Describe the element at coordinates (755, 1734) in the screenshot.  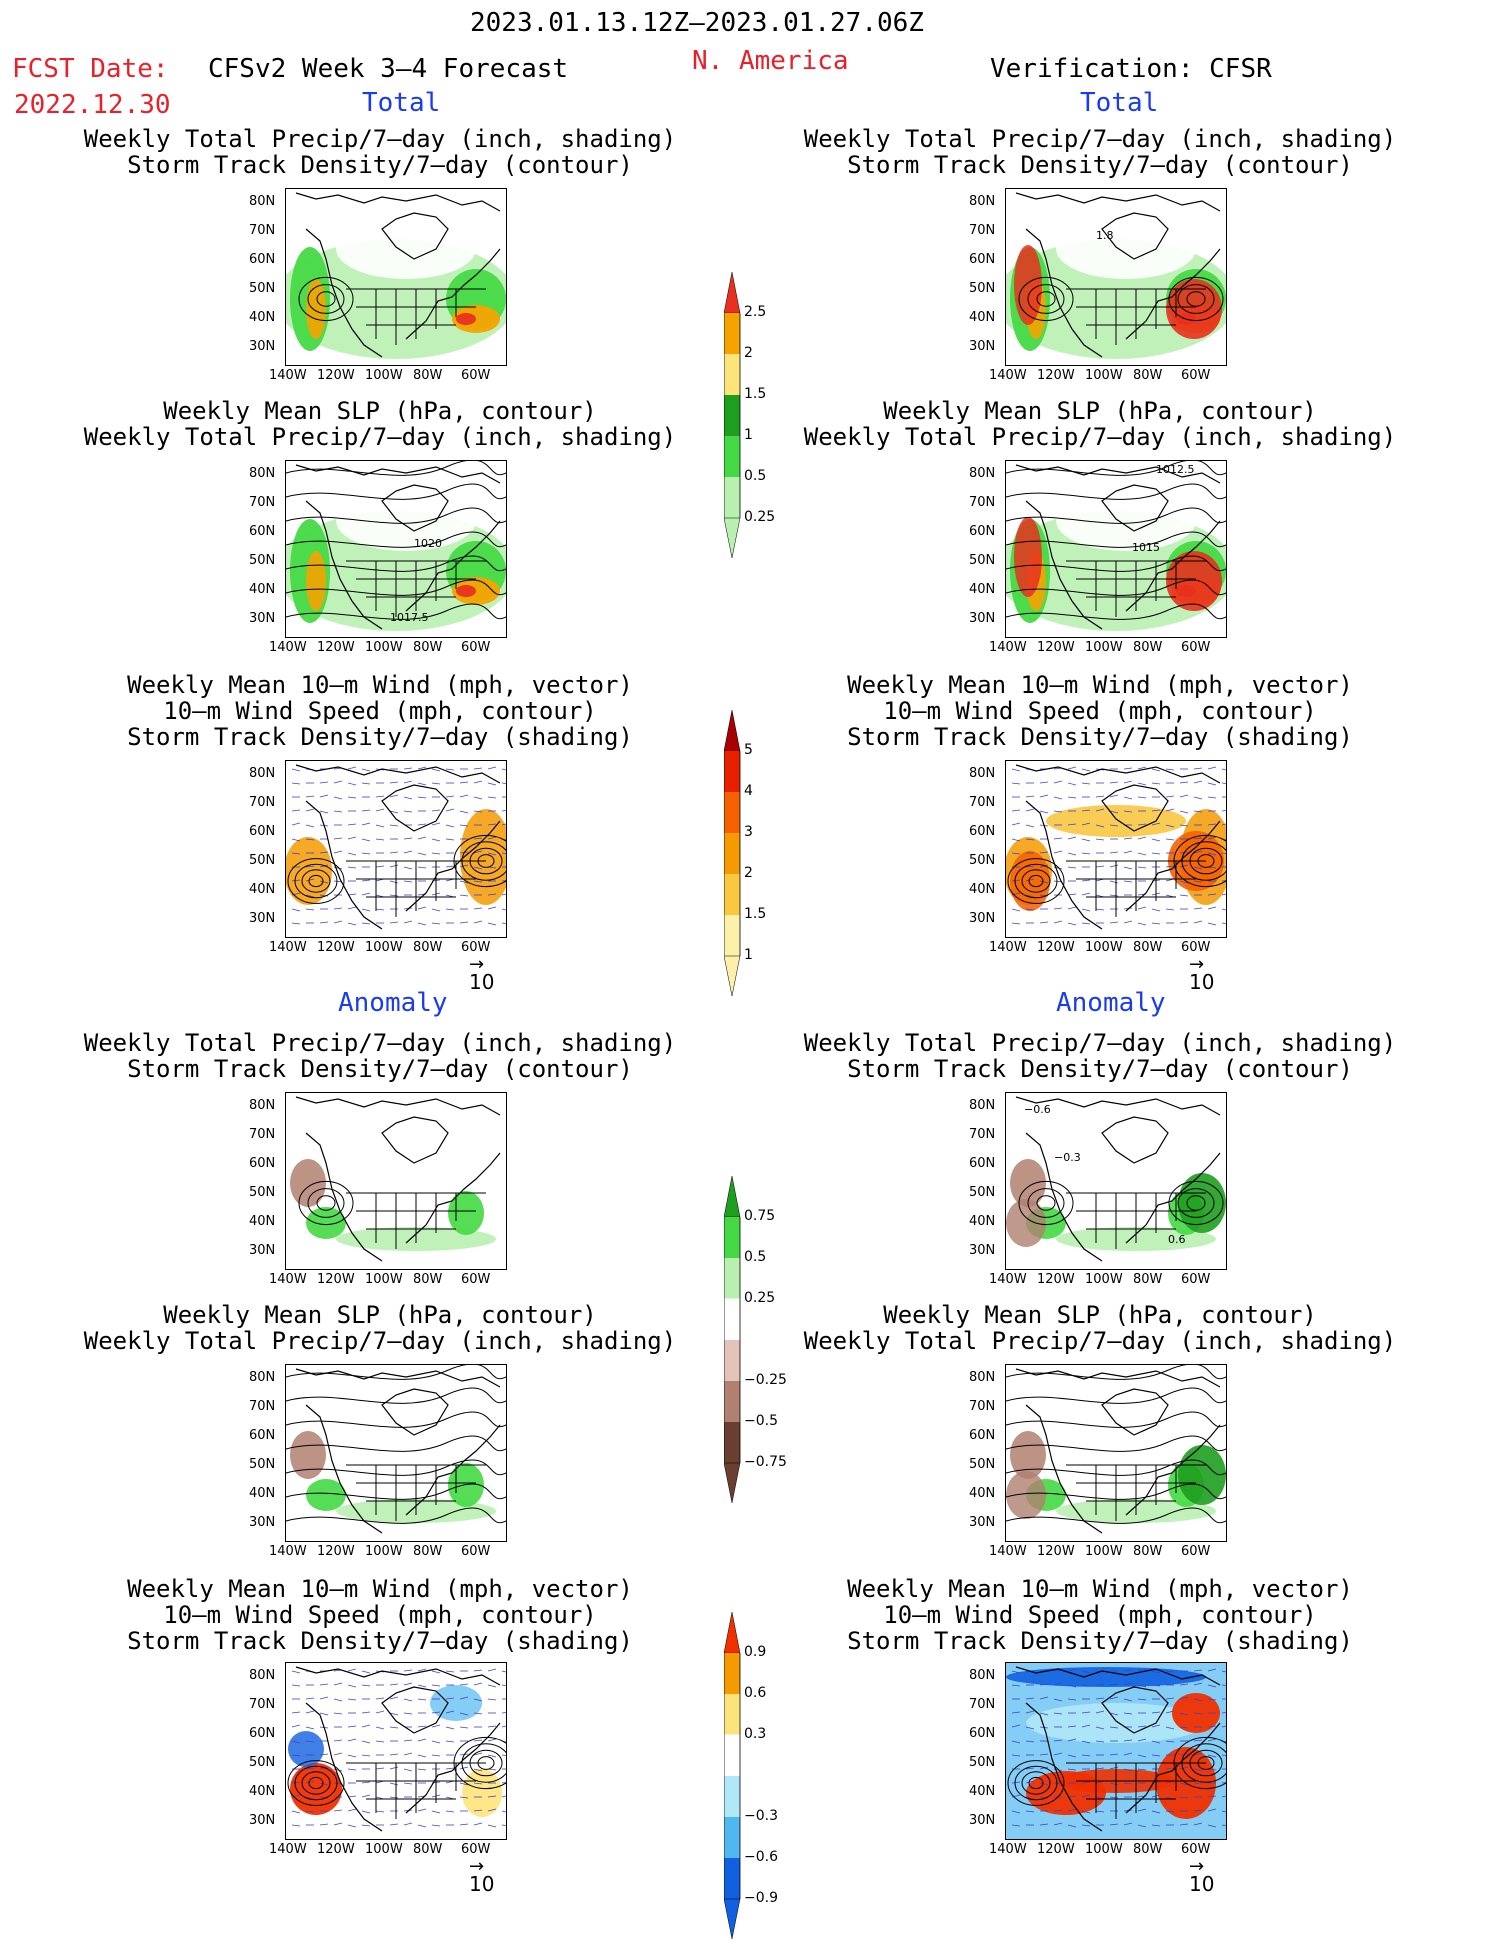
I see `colorbar-tick-label: 0.3` at that location.